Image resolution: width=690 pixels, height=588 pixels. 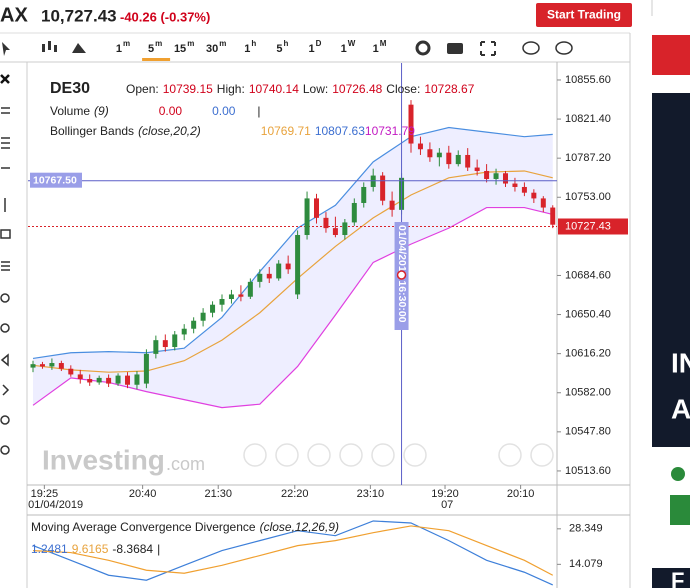 What do you see at coordinates (339, 131) in the screenshot?
I see `legend-value: 10807.63` at bounding box center [339, 131].